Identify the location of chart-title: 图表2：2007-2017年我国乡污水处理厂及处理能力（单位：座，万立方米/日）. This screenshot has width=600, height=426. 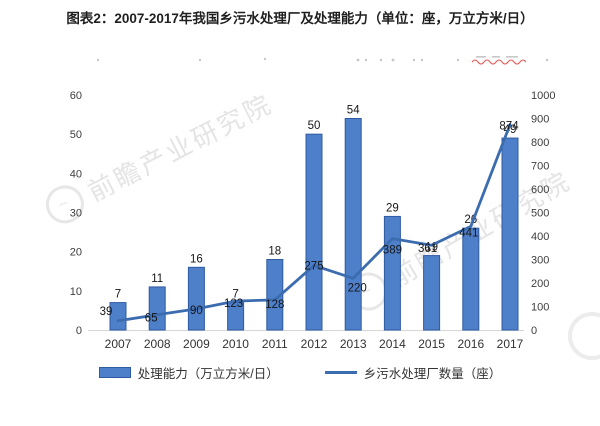
(300, 18).